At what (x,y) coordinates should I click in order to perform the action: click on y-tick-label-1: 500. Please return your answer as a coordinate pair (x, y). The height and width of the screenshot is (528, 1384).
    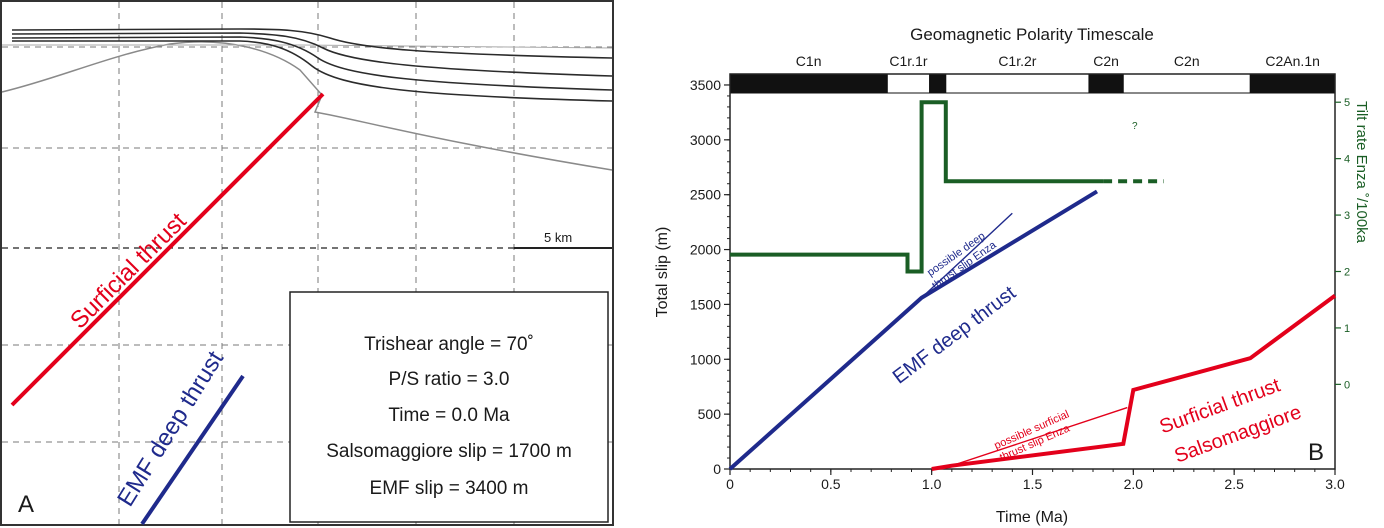
    Looking at the image, I should click on (710, 414).